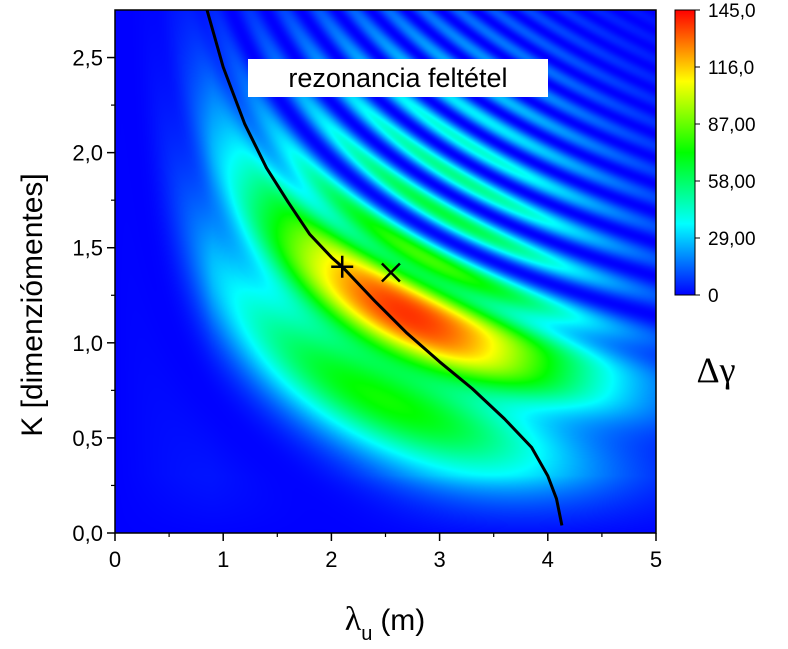 The width and height of the screenshot is (788, 649). I want to click on colorbar-tick-label: 58,00, so click(732, 182).